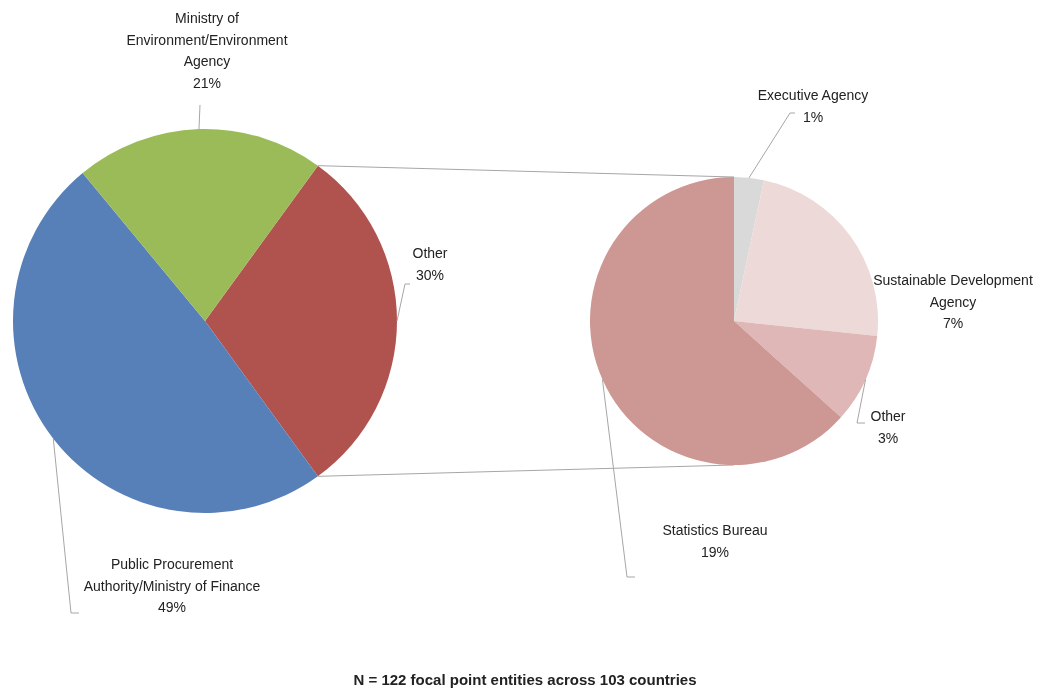  Describe the element at coordinates (888, 437) in the screenshot. I see `data-label: 3%` at that location.